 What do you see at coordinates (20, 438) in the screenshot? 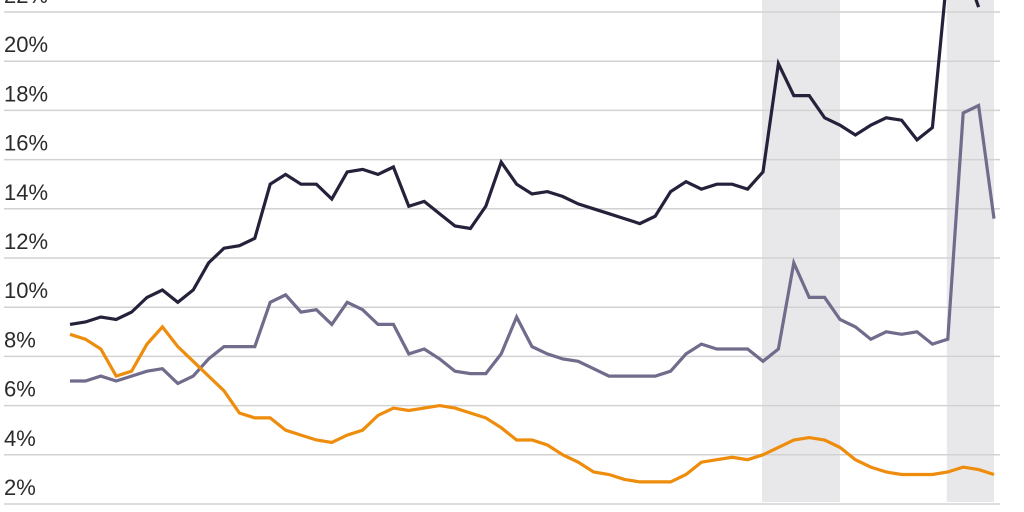
I see `y-tick-label: 4%` at bounding box center [20, 438].